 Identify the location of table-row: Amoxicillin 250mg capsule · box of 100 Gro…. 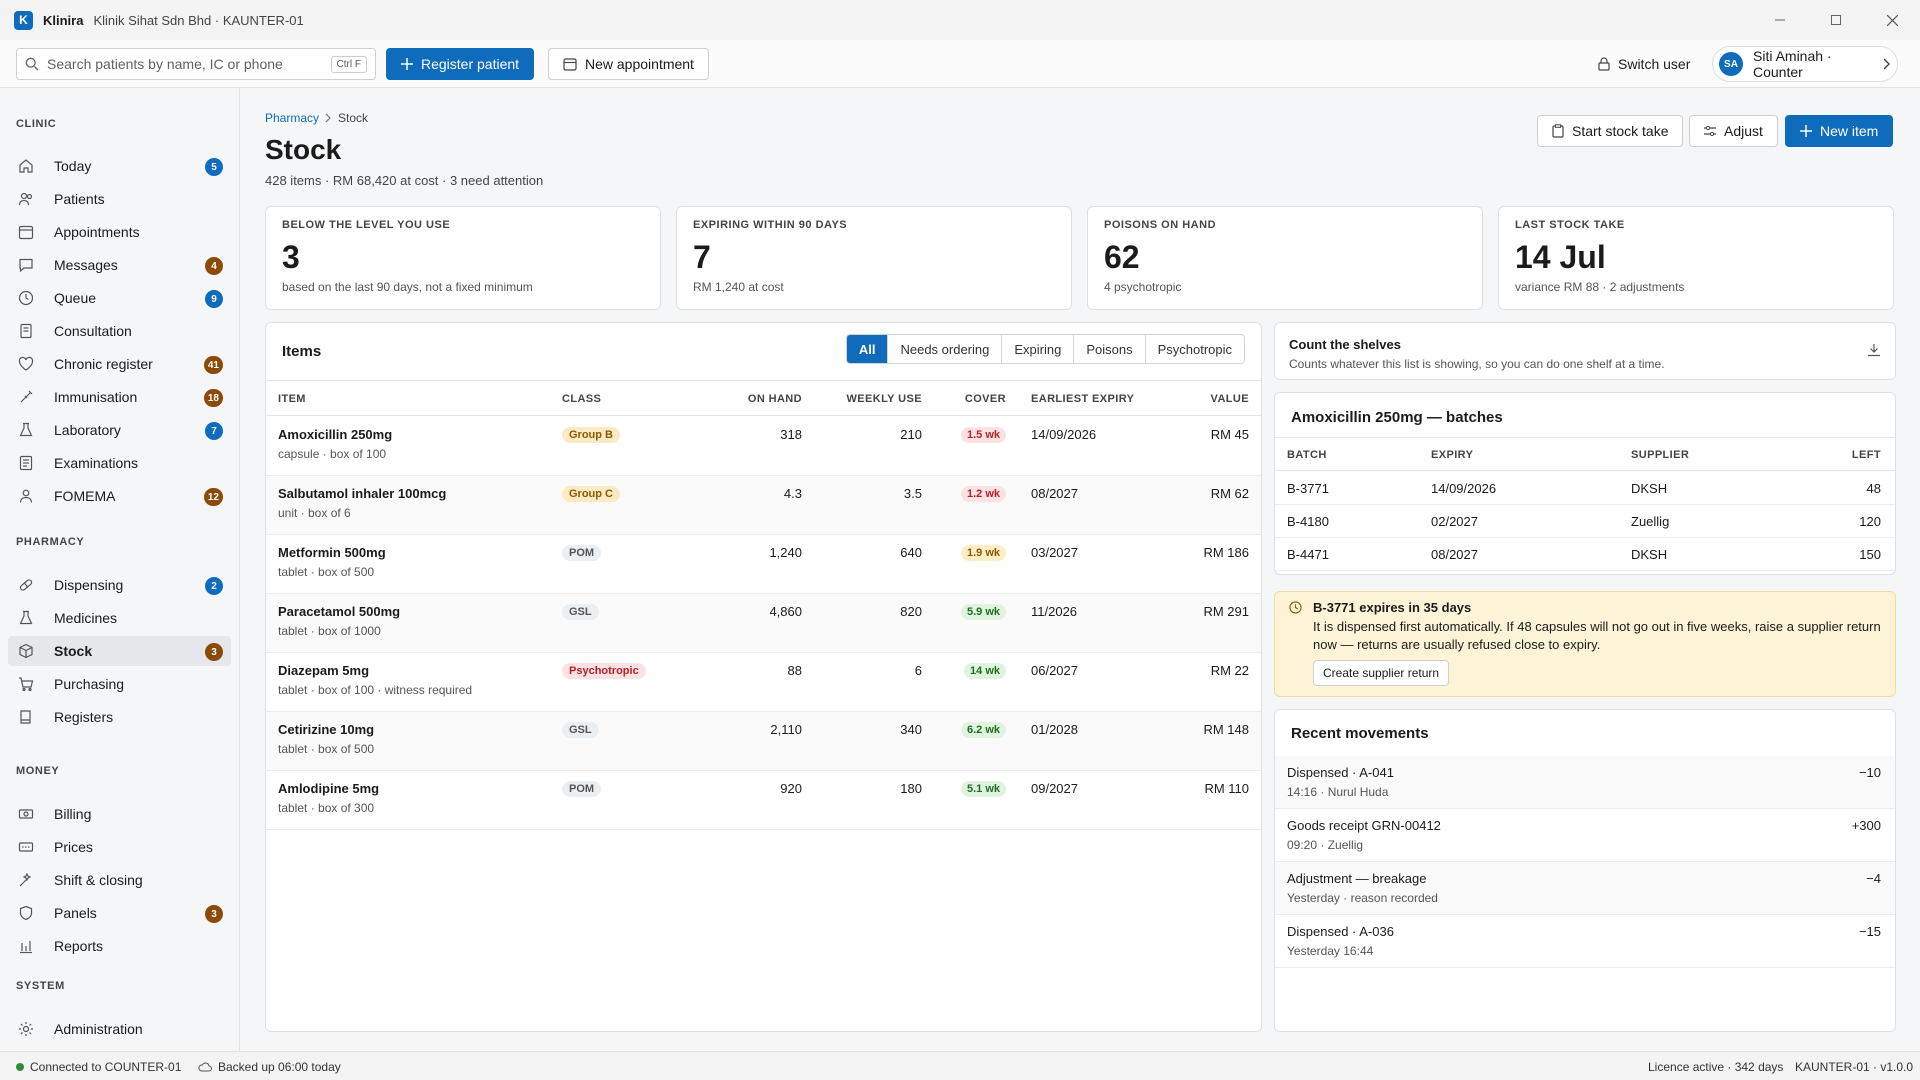
(763, 446).